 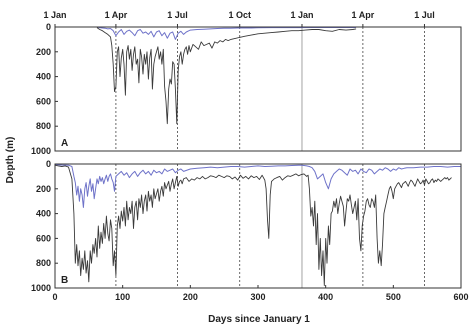 I want to click on top-date-tick-label: 1 Oct, so click(x=239, y=15).